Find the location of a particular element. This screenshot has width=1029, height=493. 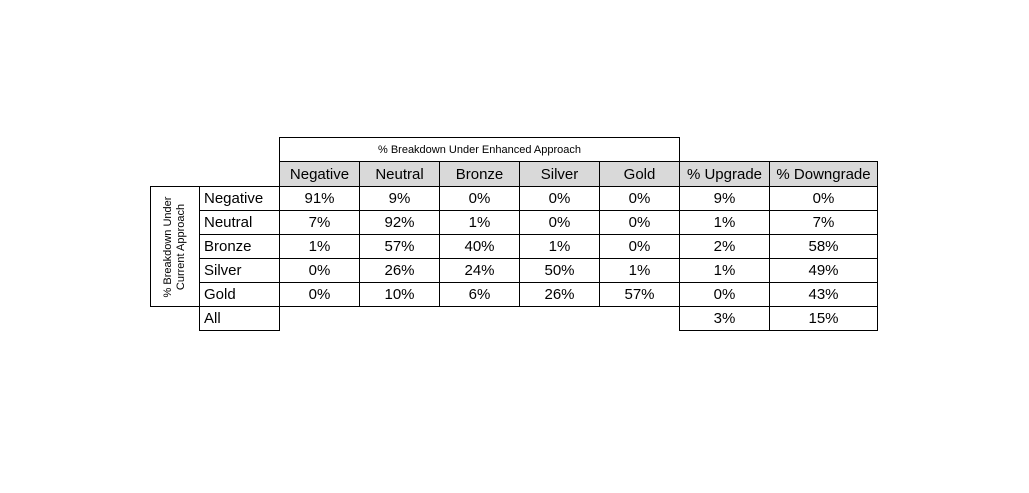

row-label: Silver is located at coordinates (239, 270).